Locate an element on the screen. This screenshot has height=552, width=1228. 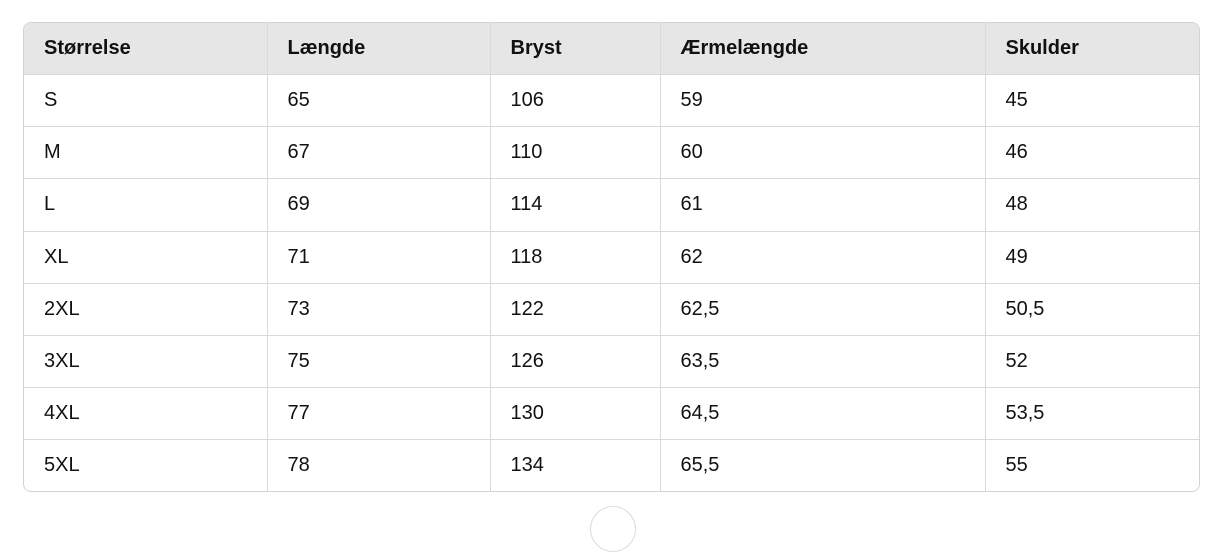
cell-size: 5XL is located at coordinates (146, 465).